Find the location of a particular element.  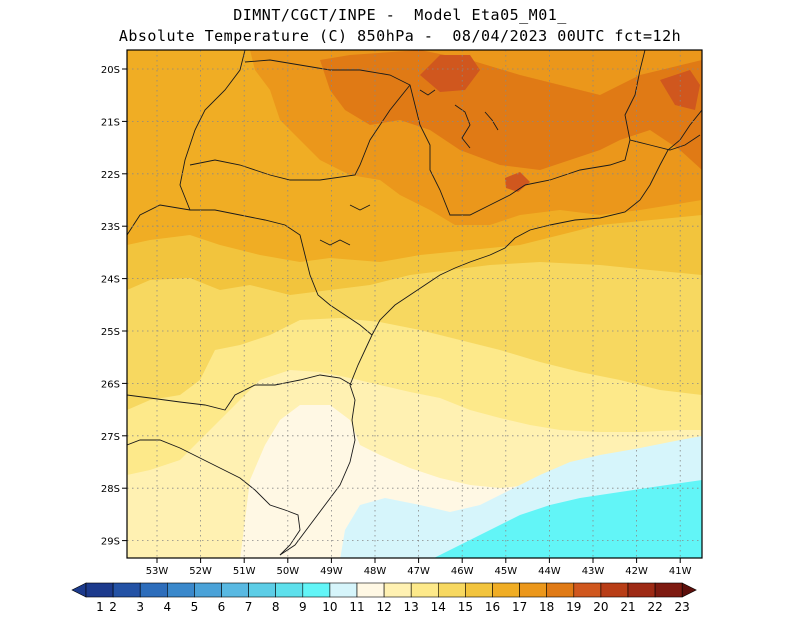

colorbar-label: 21 is located at coordinates (627, 607).